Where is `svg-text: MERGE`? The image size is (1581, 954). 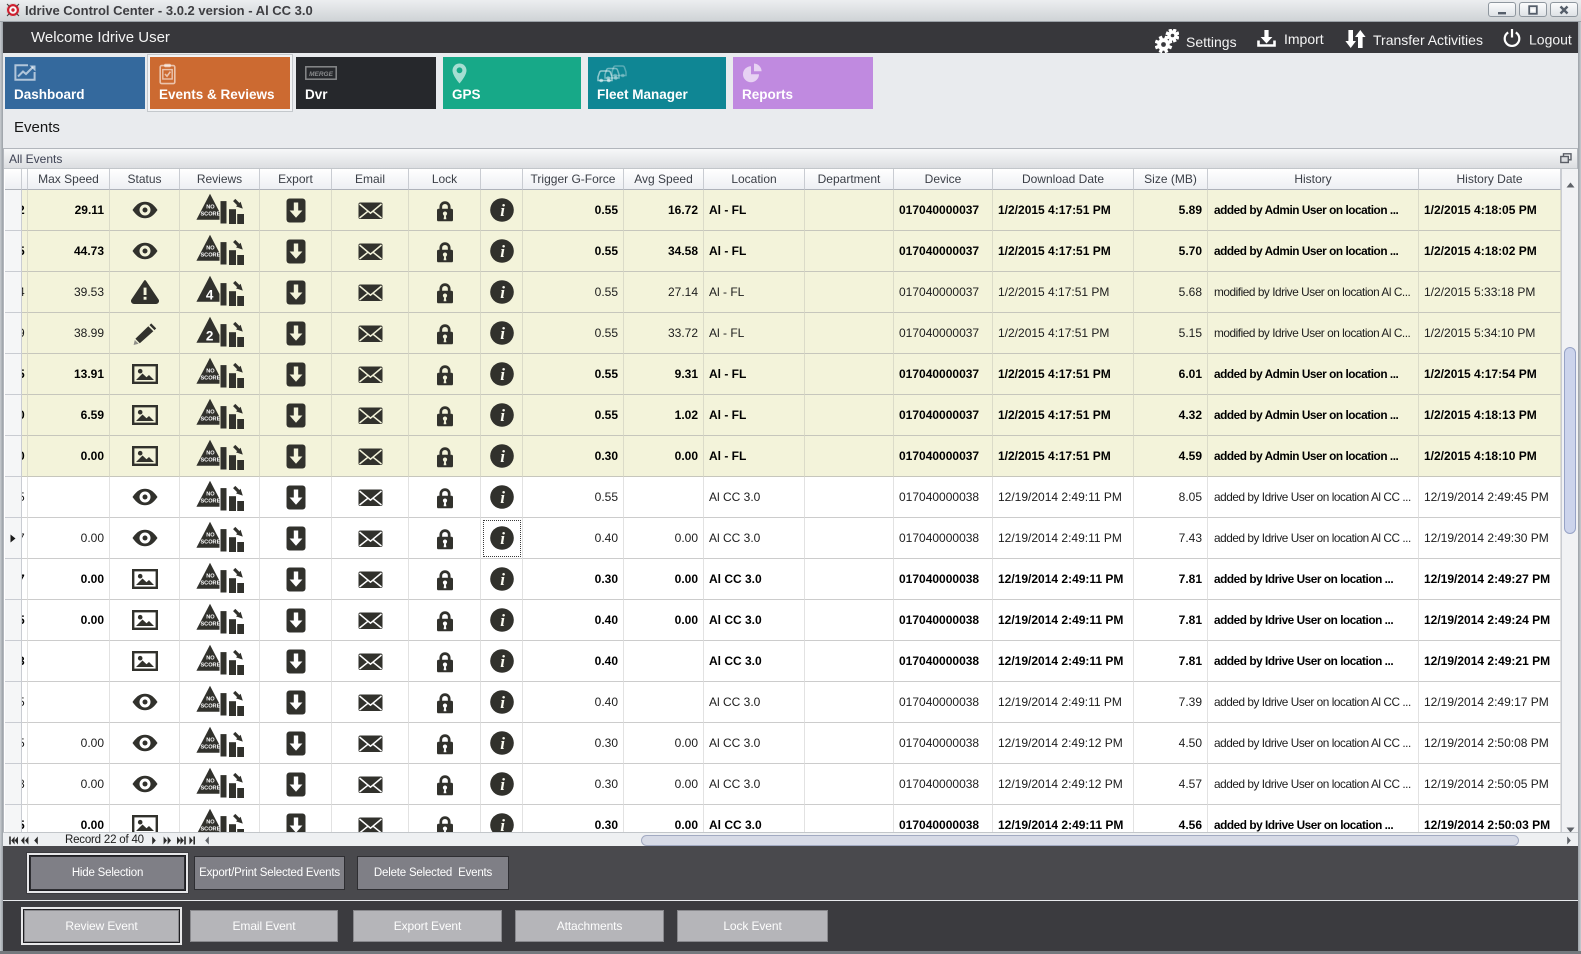
svg-text: MERGE is located at coordinates (321, 74).